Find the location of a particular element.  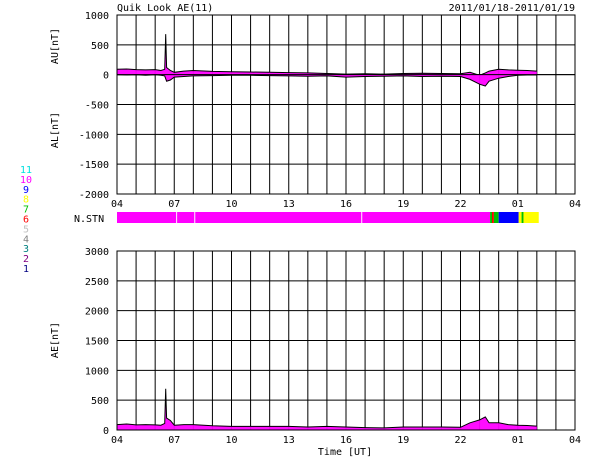

station-legend-label: 7 is located at coordinates (26, 210).